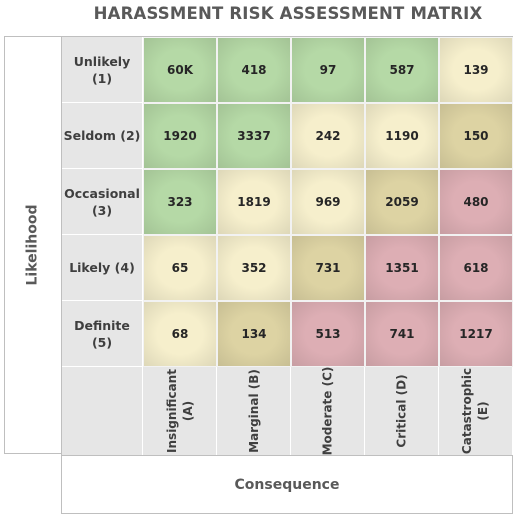 Image resolution: width=516 pixels, height=518 pixels. Describe the element at coordinates (102, 268) in the screenshot. I see `row-label: Likely (4)` at that location.